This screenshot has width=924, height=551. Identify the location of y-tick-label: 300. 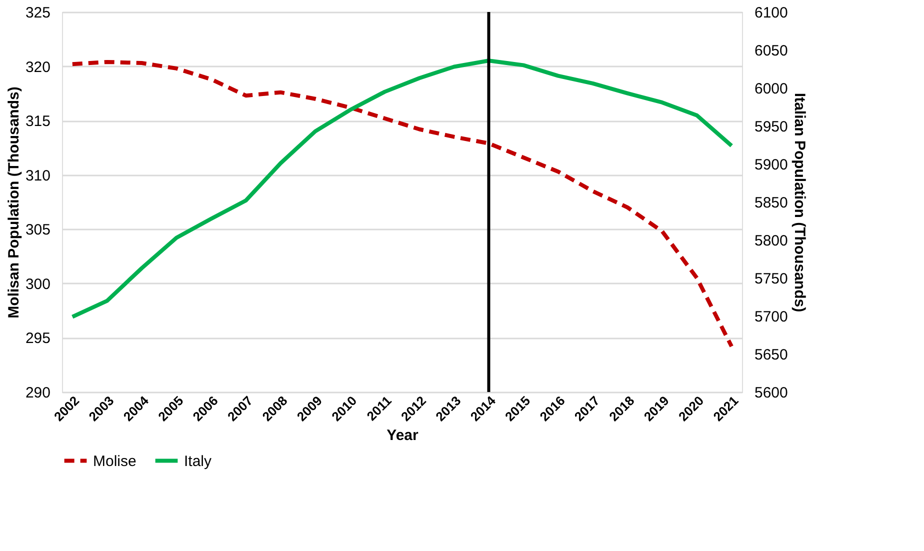
(37, 284).